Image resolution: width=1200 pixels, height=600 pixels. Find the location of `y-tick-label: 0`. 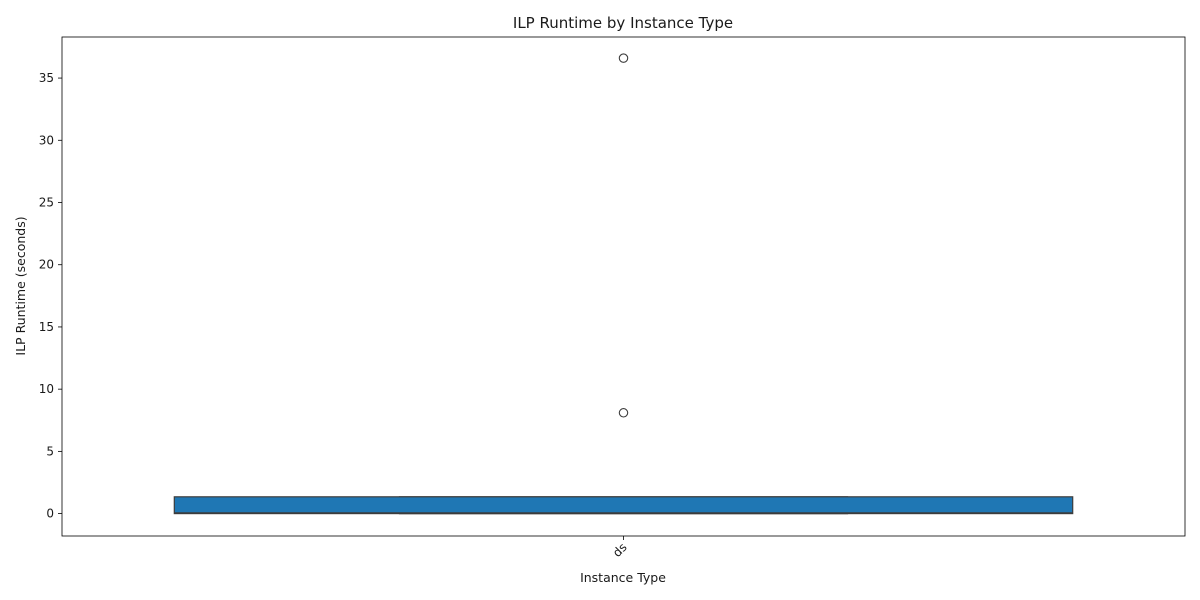

y-tick-label: 0 is located at coordinates (50, 514).